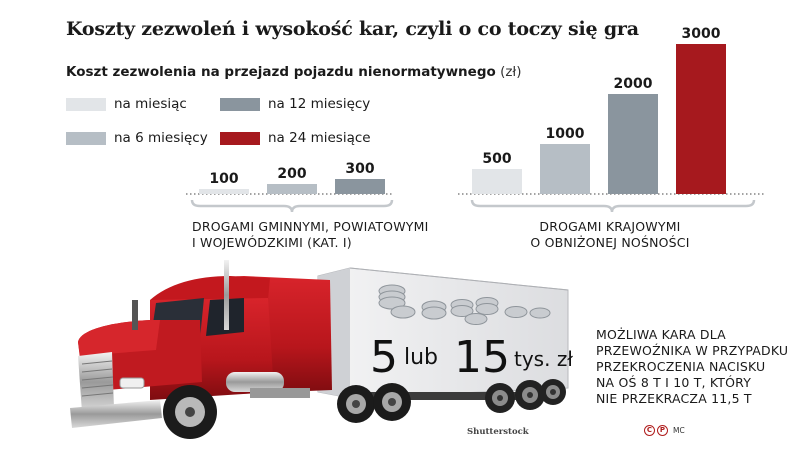 The image size is (805, 476). What do you see at coordinates (150, 104) in the screenshot?
I see `legend-label-monthly: na miesiąc` at bounding box center [150, 104].